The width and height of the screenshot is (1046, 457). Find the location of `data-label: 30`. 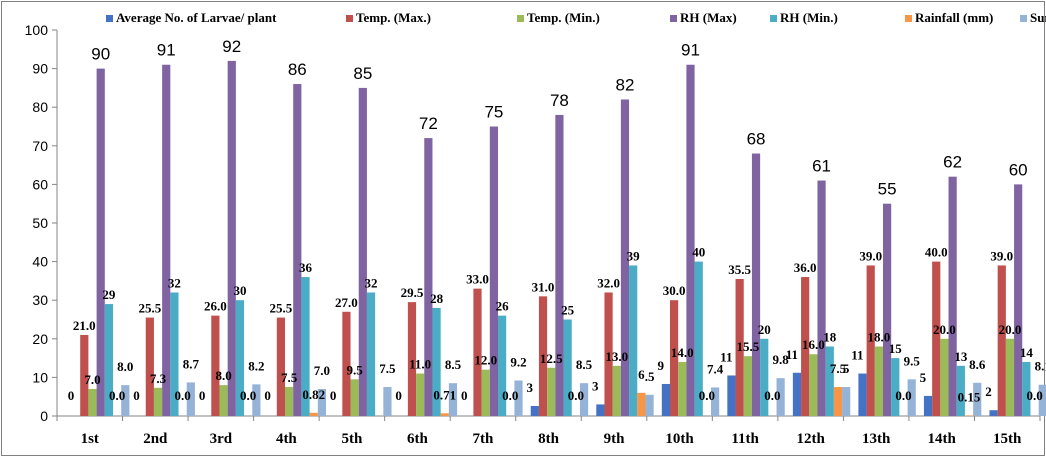

data-label: 30 is located at coordinates (239, 290).